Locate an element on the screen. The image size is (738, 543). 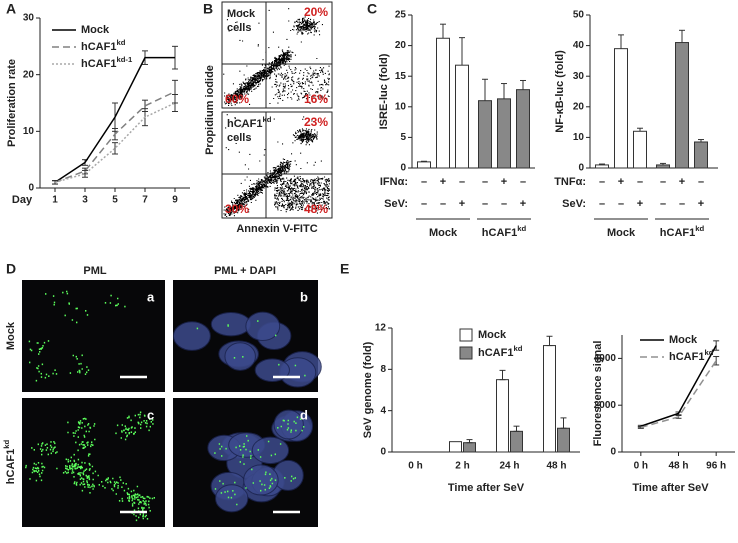
x-tick-label: 0 h is located at coordinates (415, 466).